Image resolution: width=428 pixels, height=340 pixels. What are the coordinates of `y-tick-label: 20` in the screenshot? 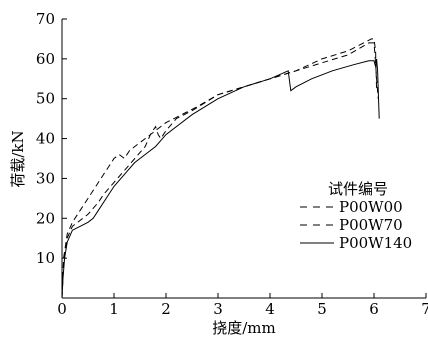 It's located at (45, 218).